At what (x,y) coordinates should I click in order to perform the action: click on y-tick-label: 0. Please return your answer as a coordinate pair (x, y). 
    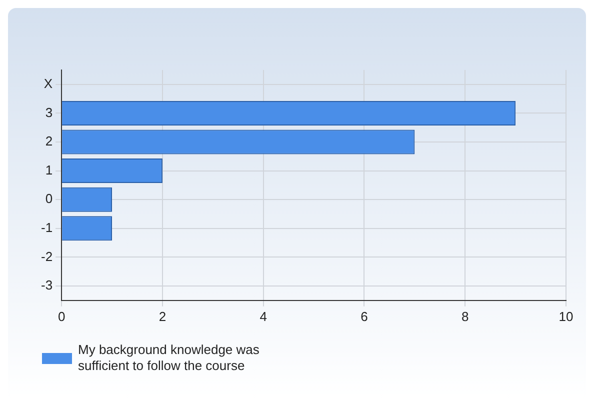
    Looking at the image, I should click on (49, 198).